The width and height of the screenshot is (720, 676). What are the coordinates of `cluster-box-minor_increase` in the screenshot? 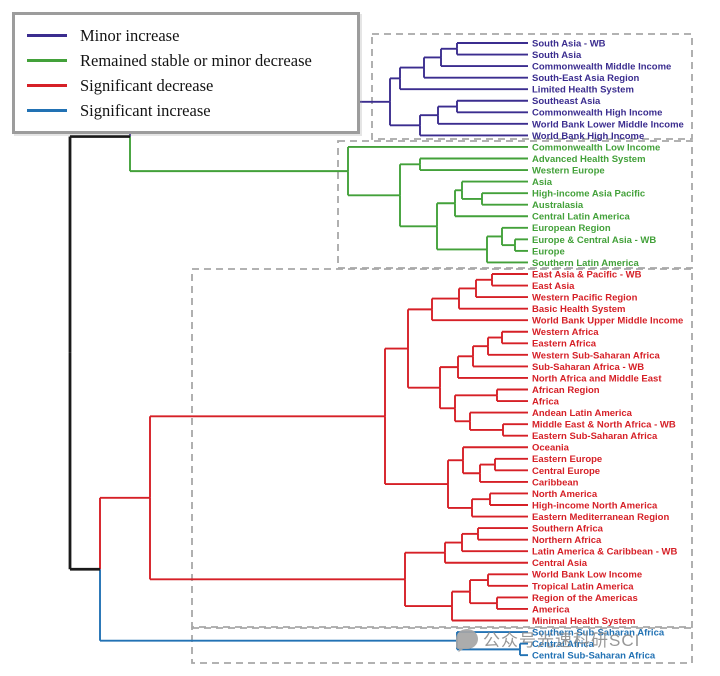 It's located at (532, 86).